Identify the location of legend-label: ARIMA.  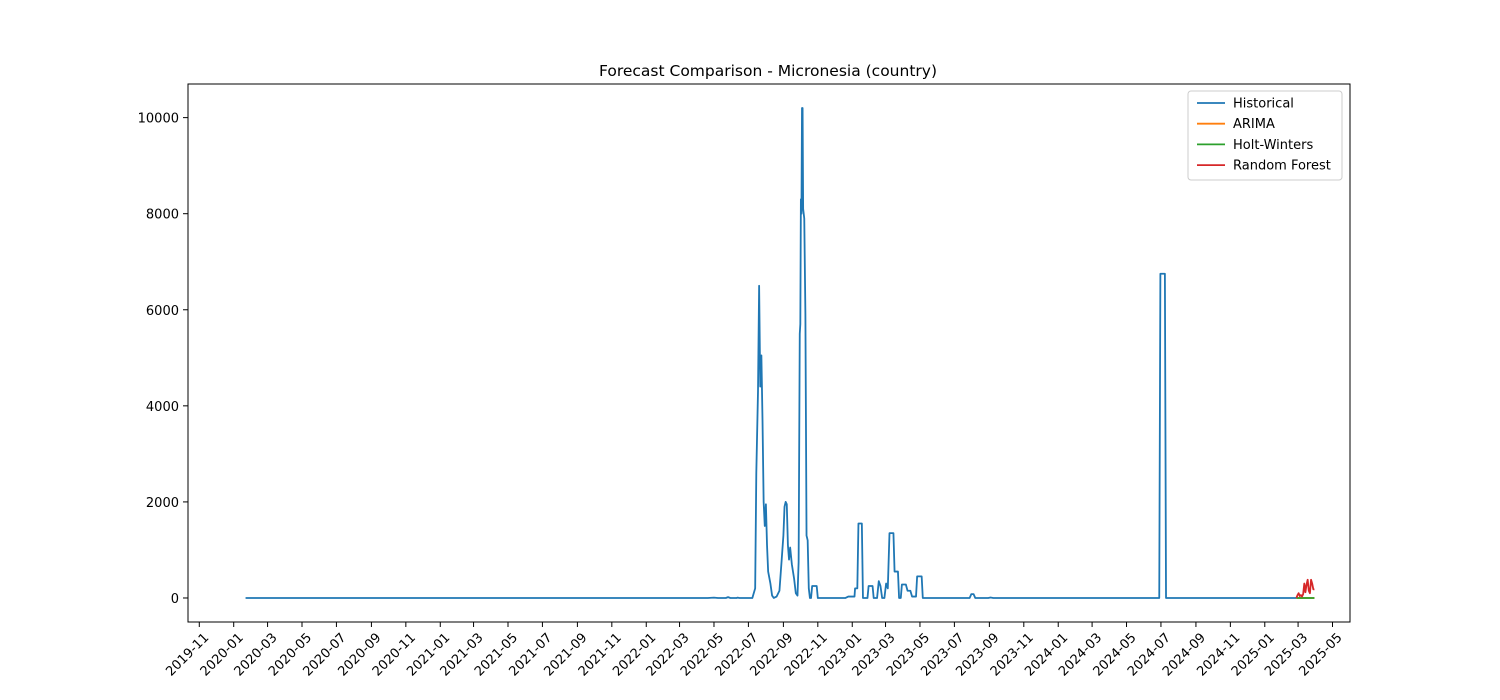
(1254, 124).